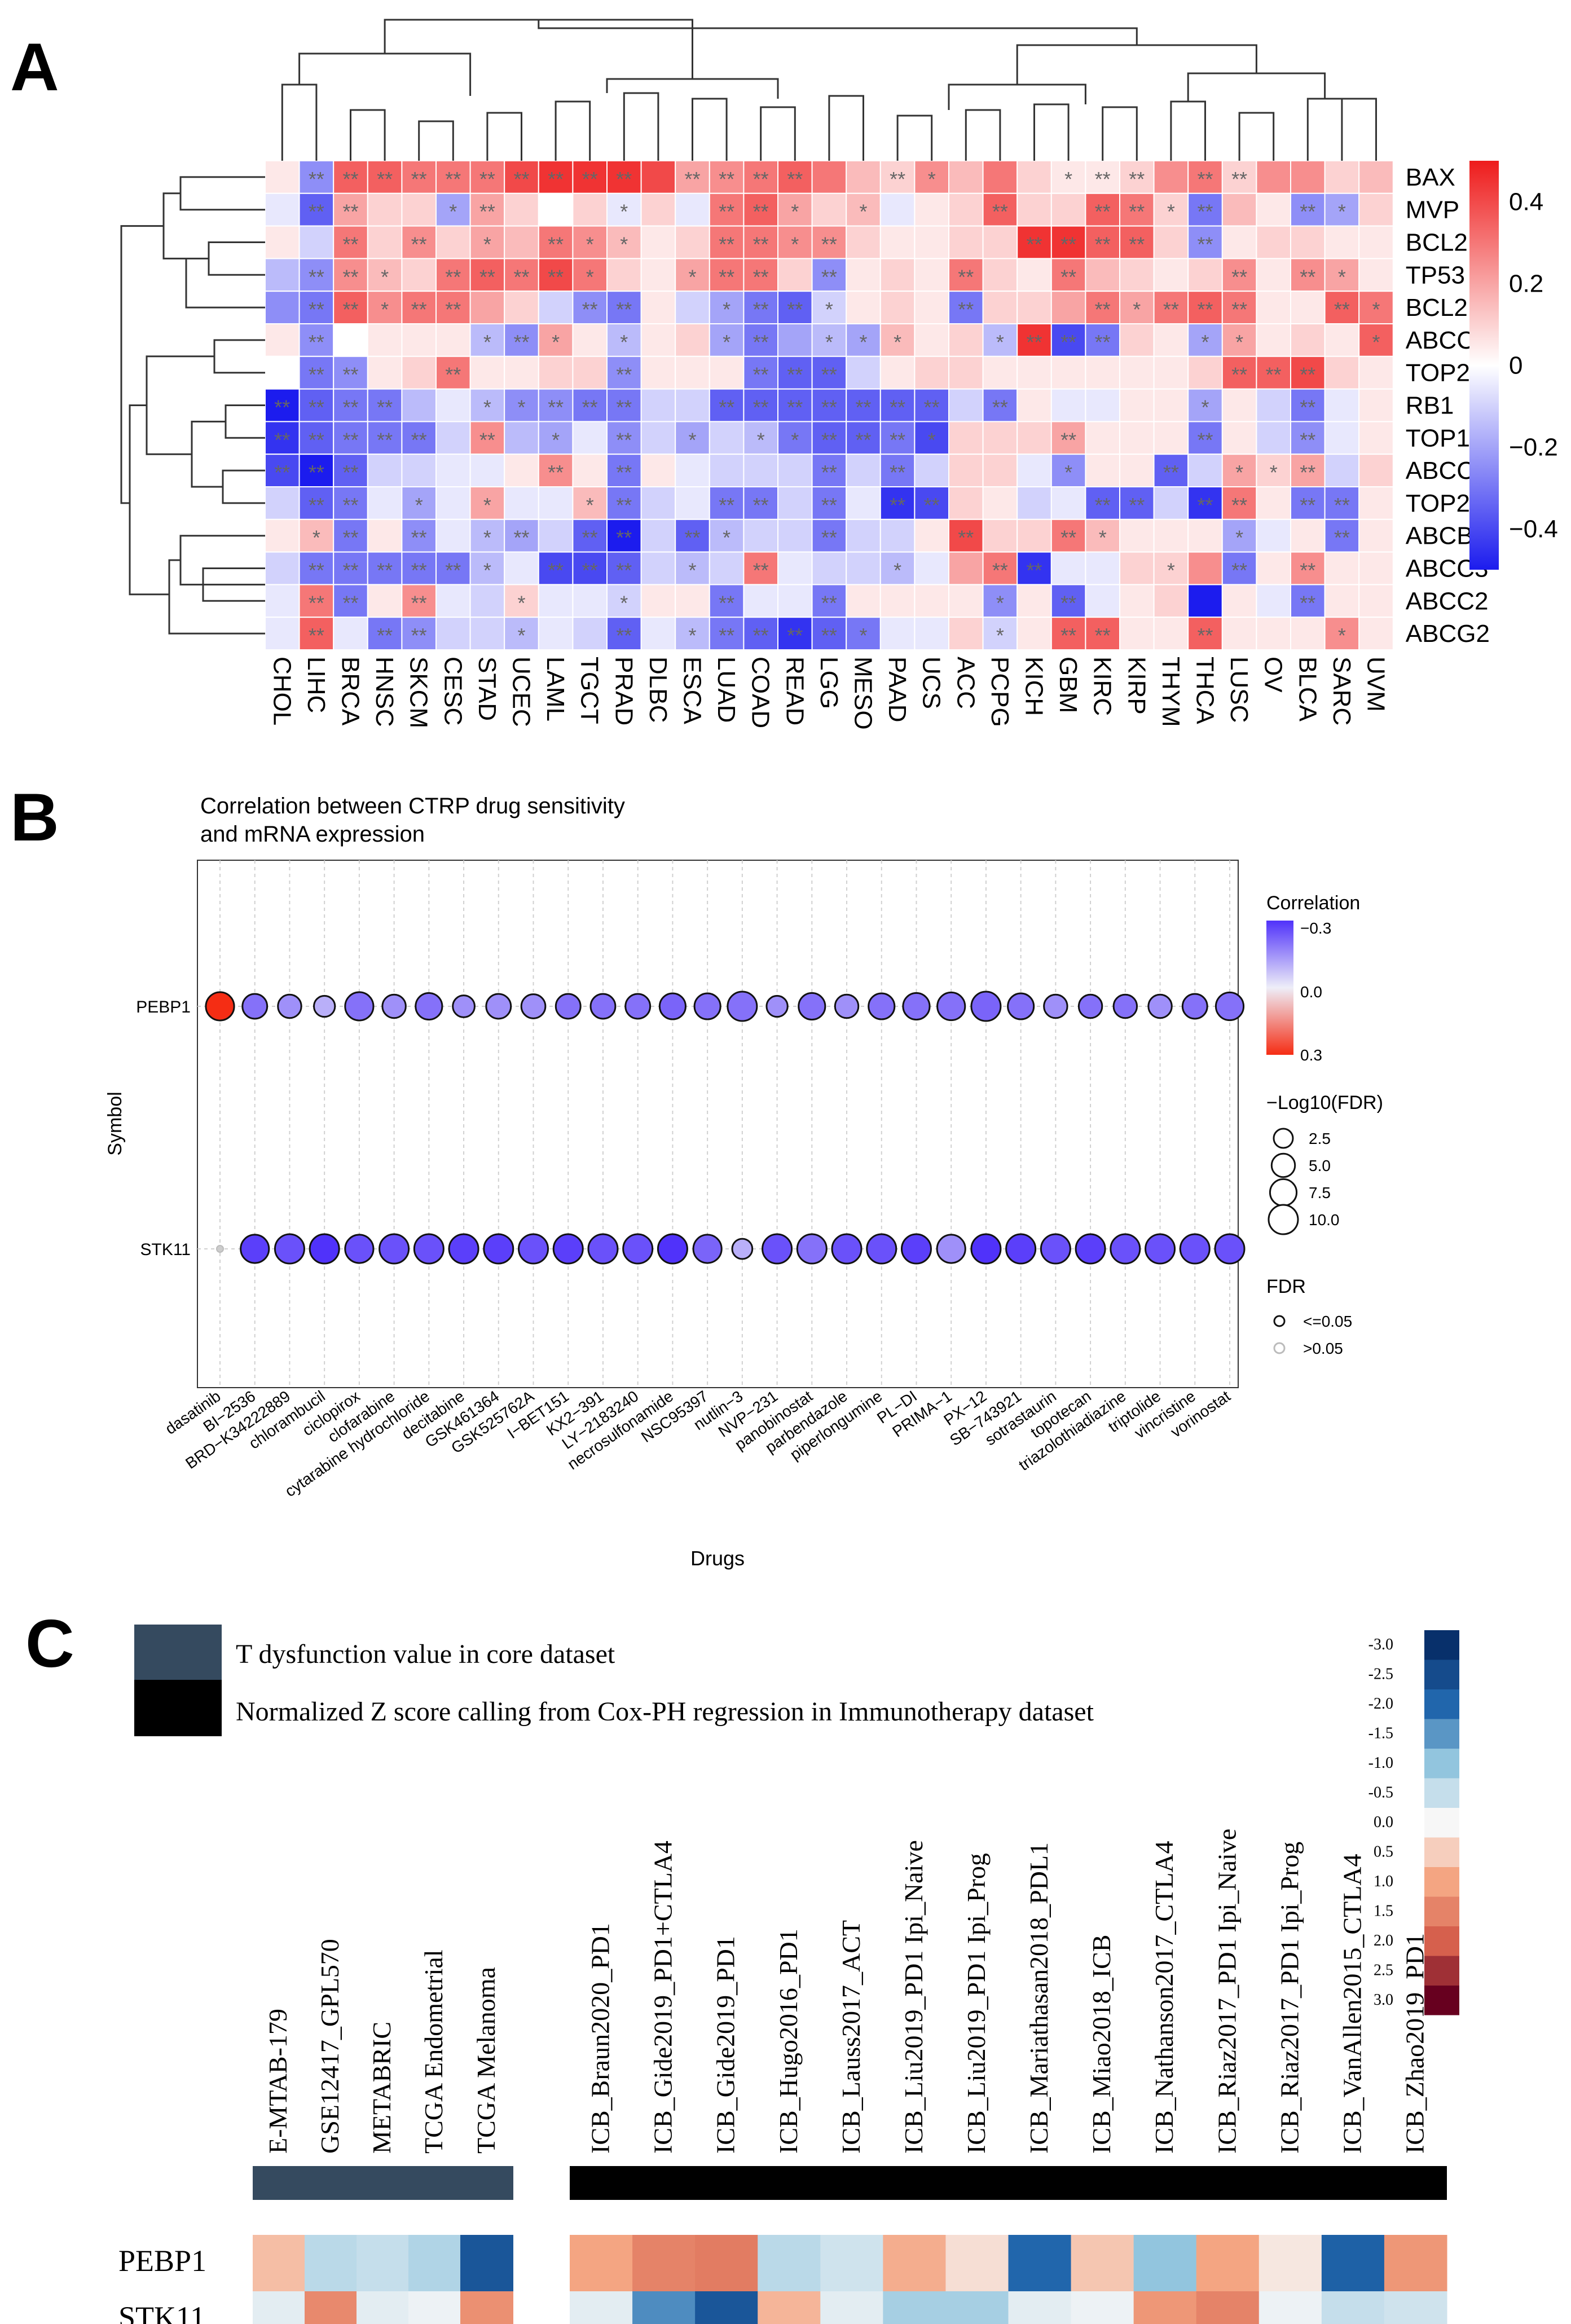 The width and height of the screenshot is (1571, 2324). What do you see at coordinates (1311, 992) in the screenshot?
I see `color-legend-tick: 0.0` at bounding box center [1311, 992].